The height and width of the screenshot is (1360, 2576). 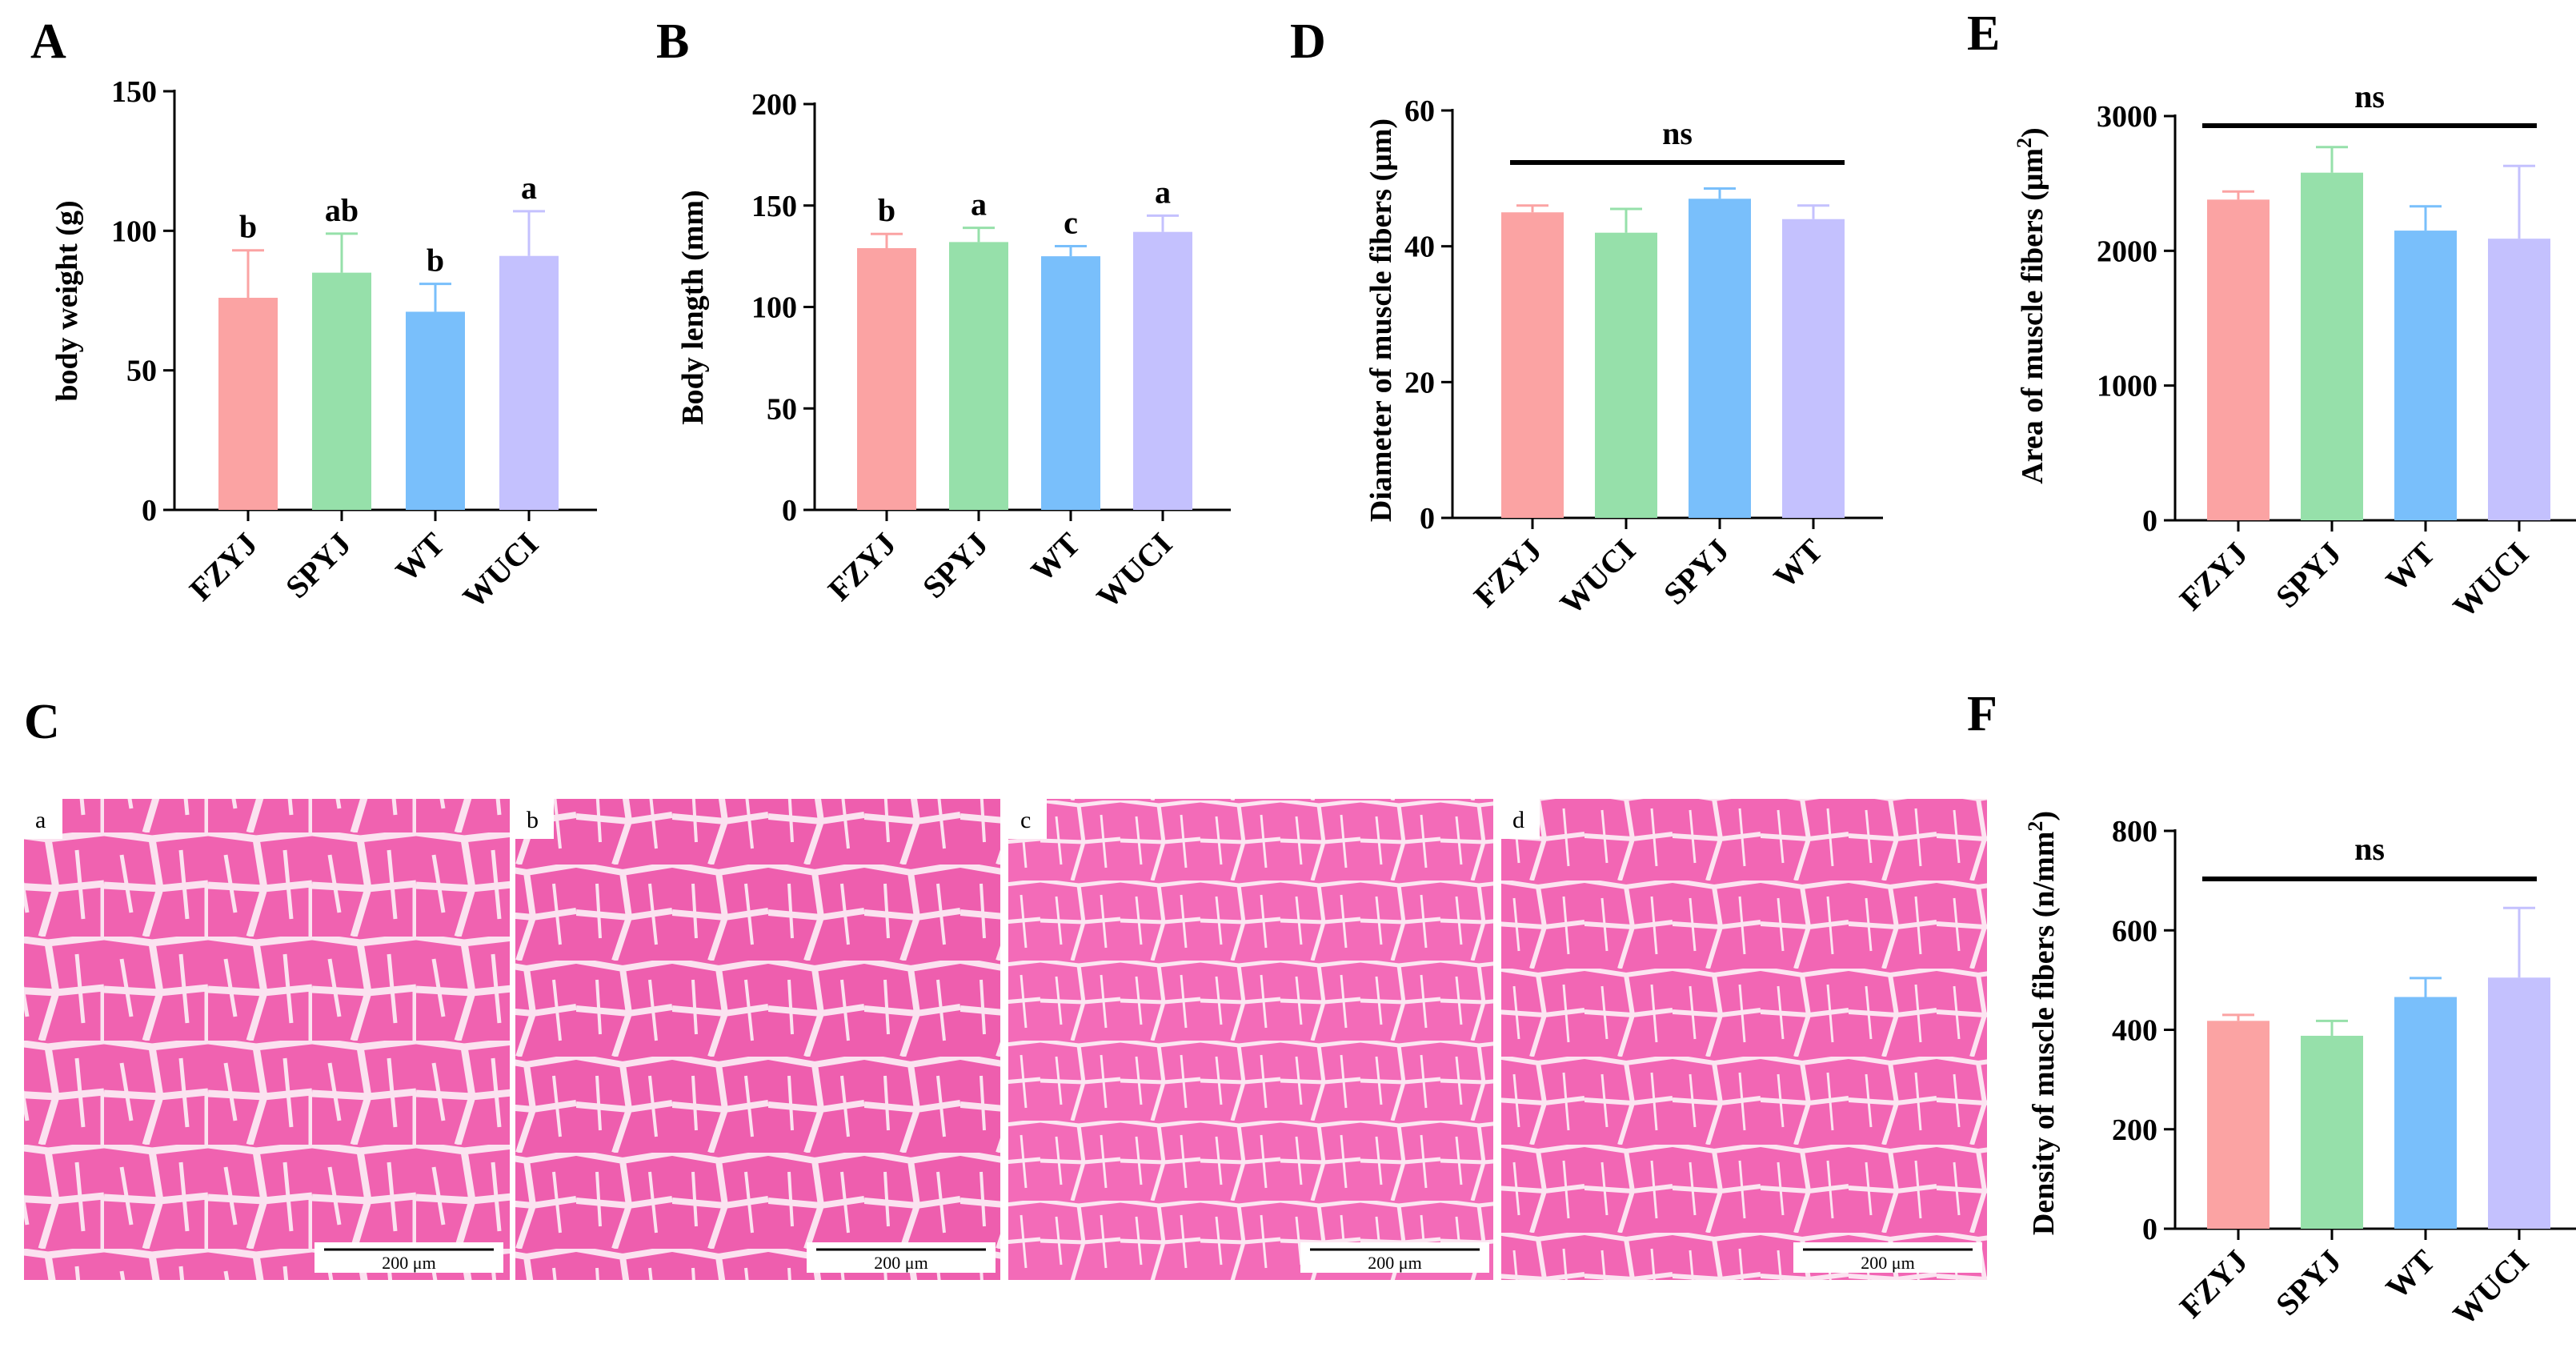 What do you see at coordinates (2134, 931) in the screenshot?
I see `y-tick-label-f-3: 600` at bounding box center [2134, 931].